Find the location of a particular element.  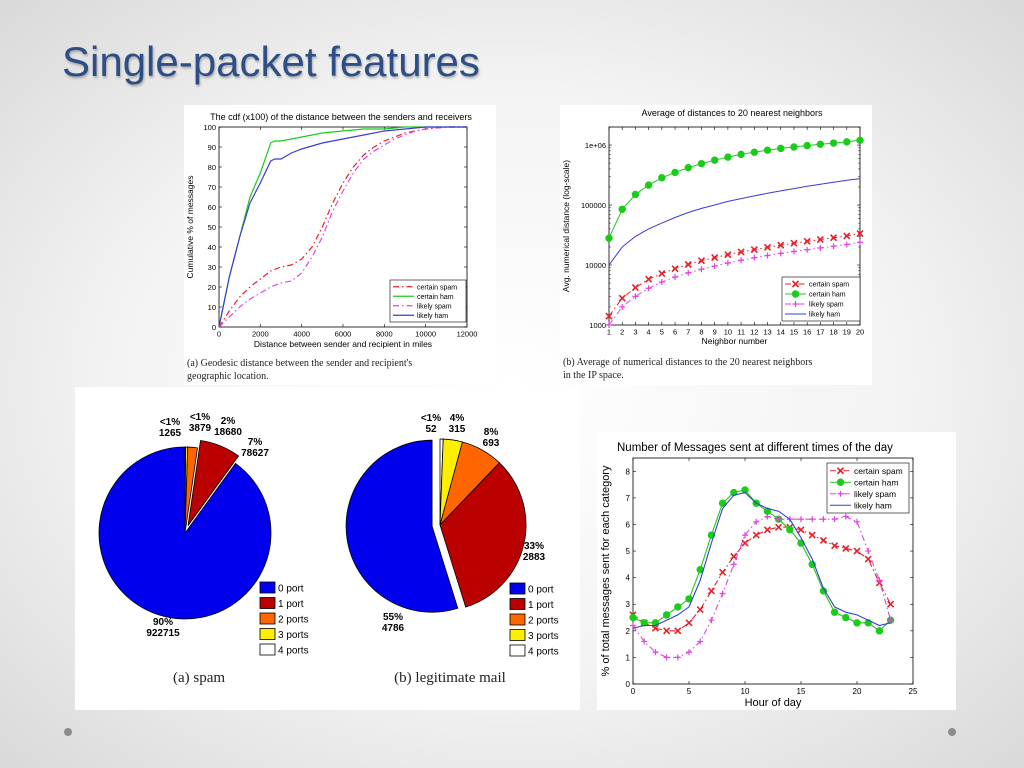

pie-caption: (a) spam is located at coordinates (199, 678).